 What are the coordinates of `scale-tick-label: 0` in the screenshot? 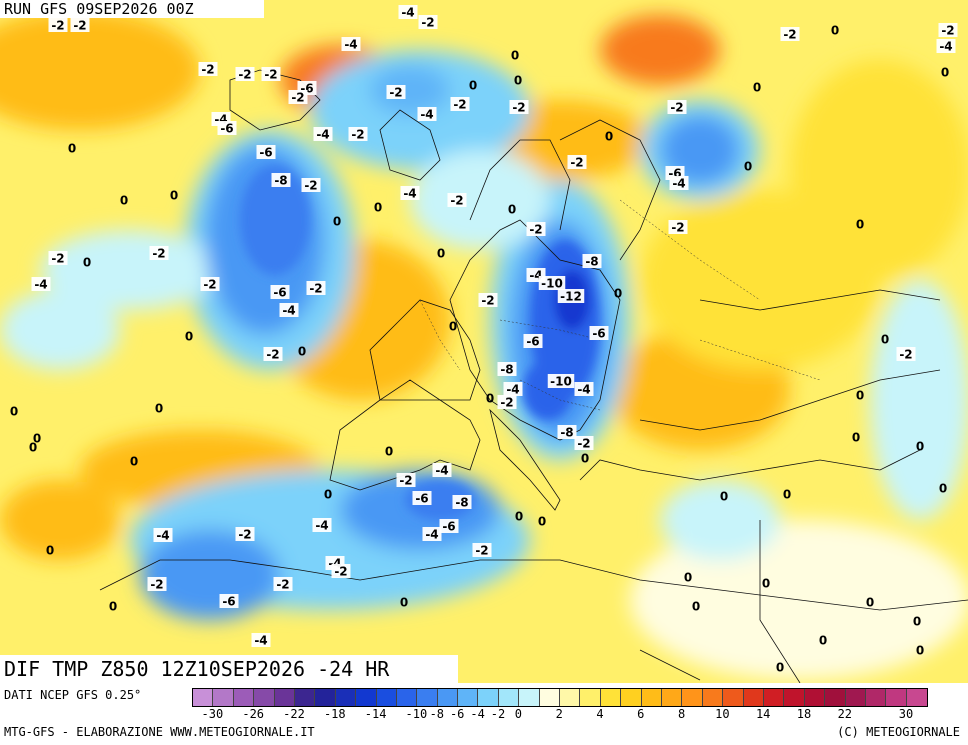 It's located at (518, 714).